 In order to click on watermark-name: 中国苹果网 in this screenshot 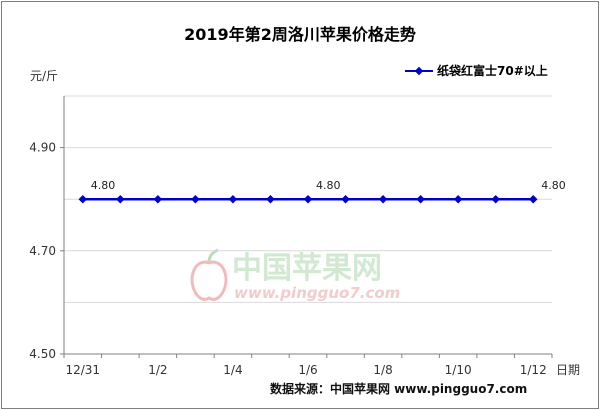, I will do `click(307, 268)`.